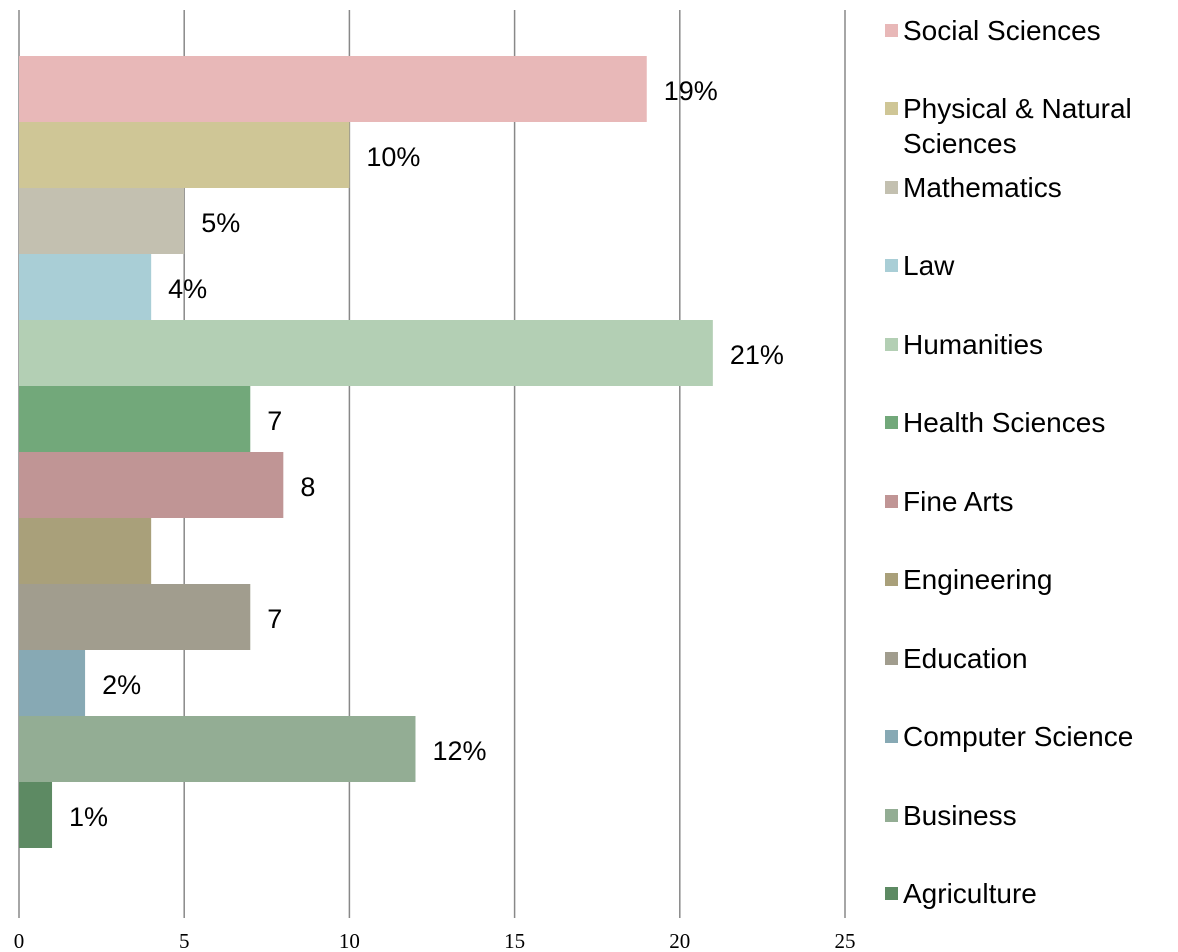 This screenshot has height=952, width=1178. What do you see at coordinates (19, 940) in the screenshot?
I see `x-tick-label: 0` at bounding box center [19, 940].